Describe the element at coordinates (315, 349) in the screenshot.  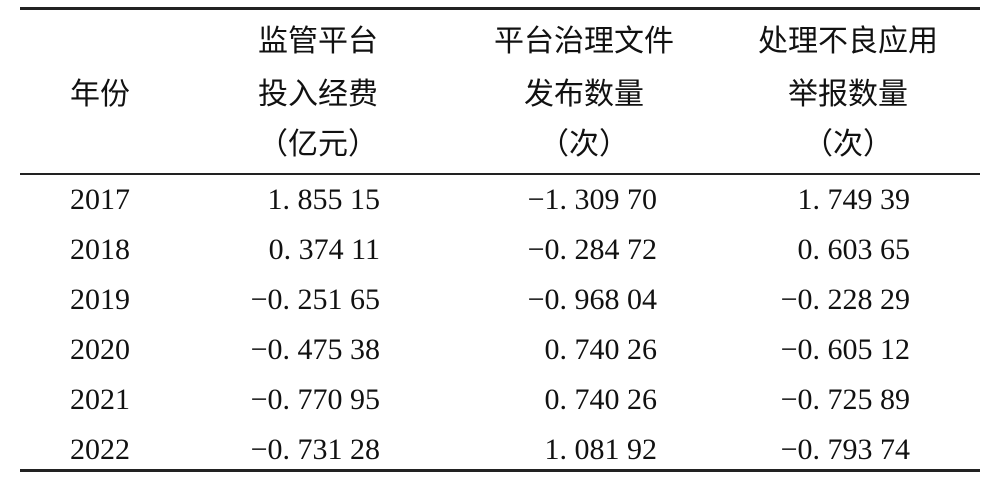
I see `funding-cell: −0. 475 38` at that location.